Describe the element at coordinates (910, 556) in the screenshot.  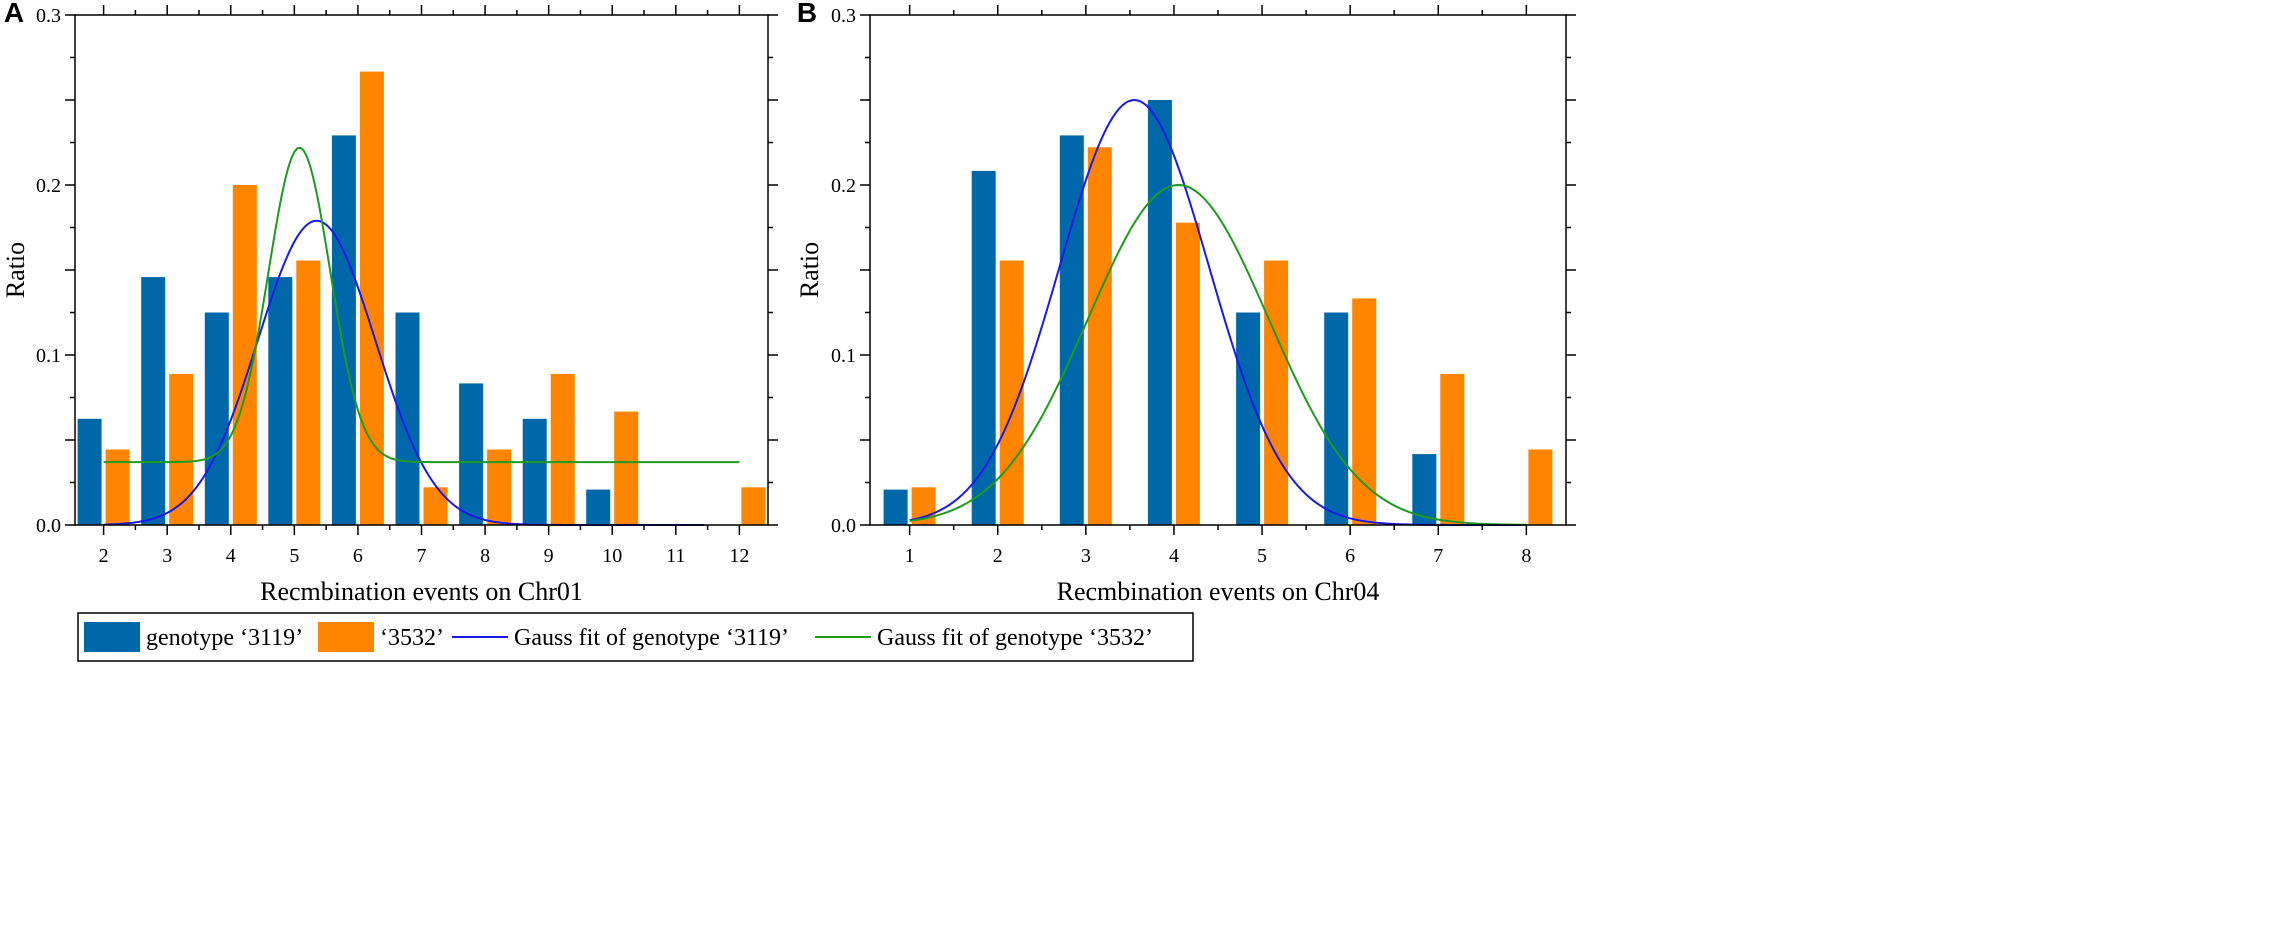
I see `x-tick-label: 1` at that location.